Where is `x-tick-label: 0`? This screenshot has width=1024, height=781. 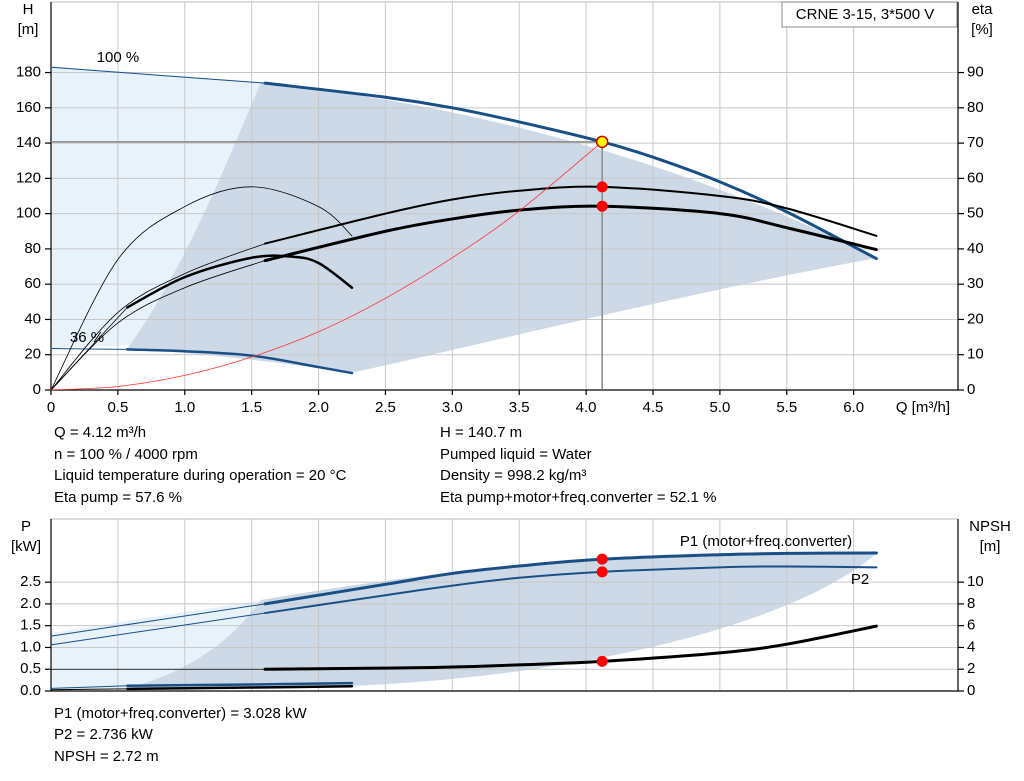 x-tick-label: 0 is located at coordinates (51, 407).